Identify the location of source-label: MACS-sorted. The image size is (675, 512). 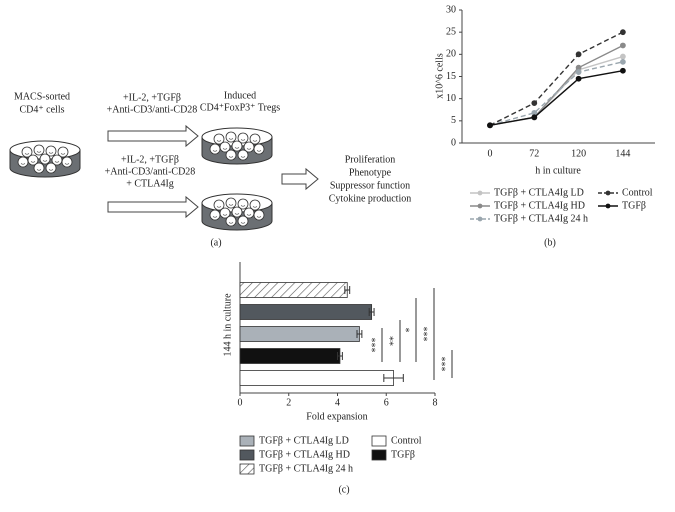
(42, 96).